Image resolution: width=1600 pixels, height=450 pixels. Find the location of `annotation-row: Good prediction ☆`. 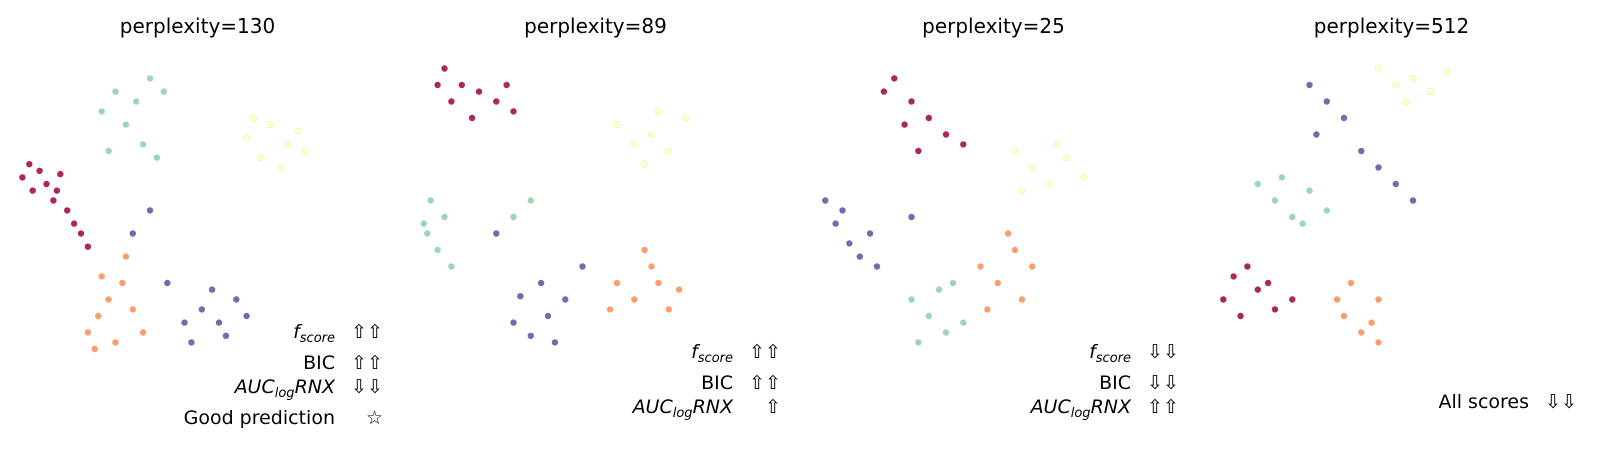

annotation-row: Good prediction ☆ is located at coordinates (283, 418).